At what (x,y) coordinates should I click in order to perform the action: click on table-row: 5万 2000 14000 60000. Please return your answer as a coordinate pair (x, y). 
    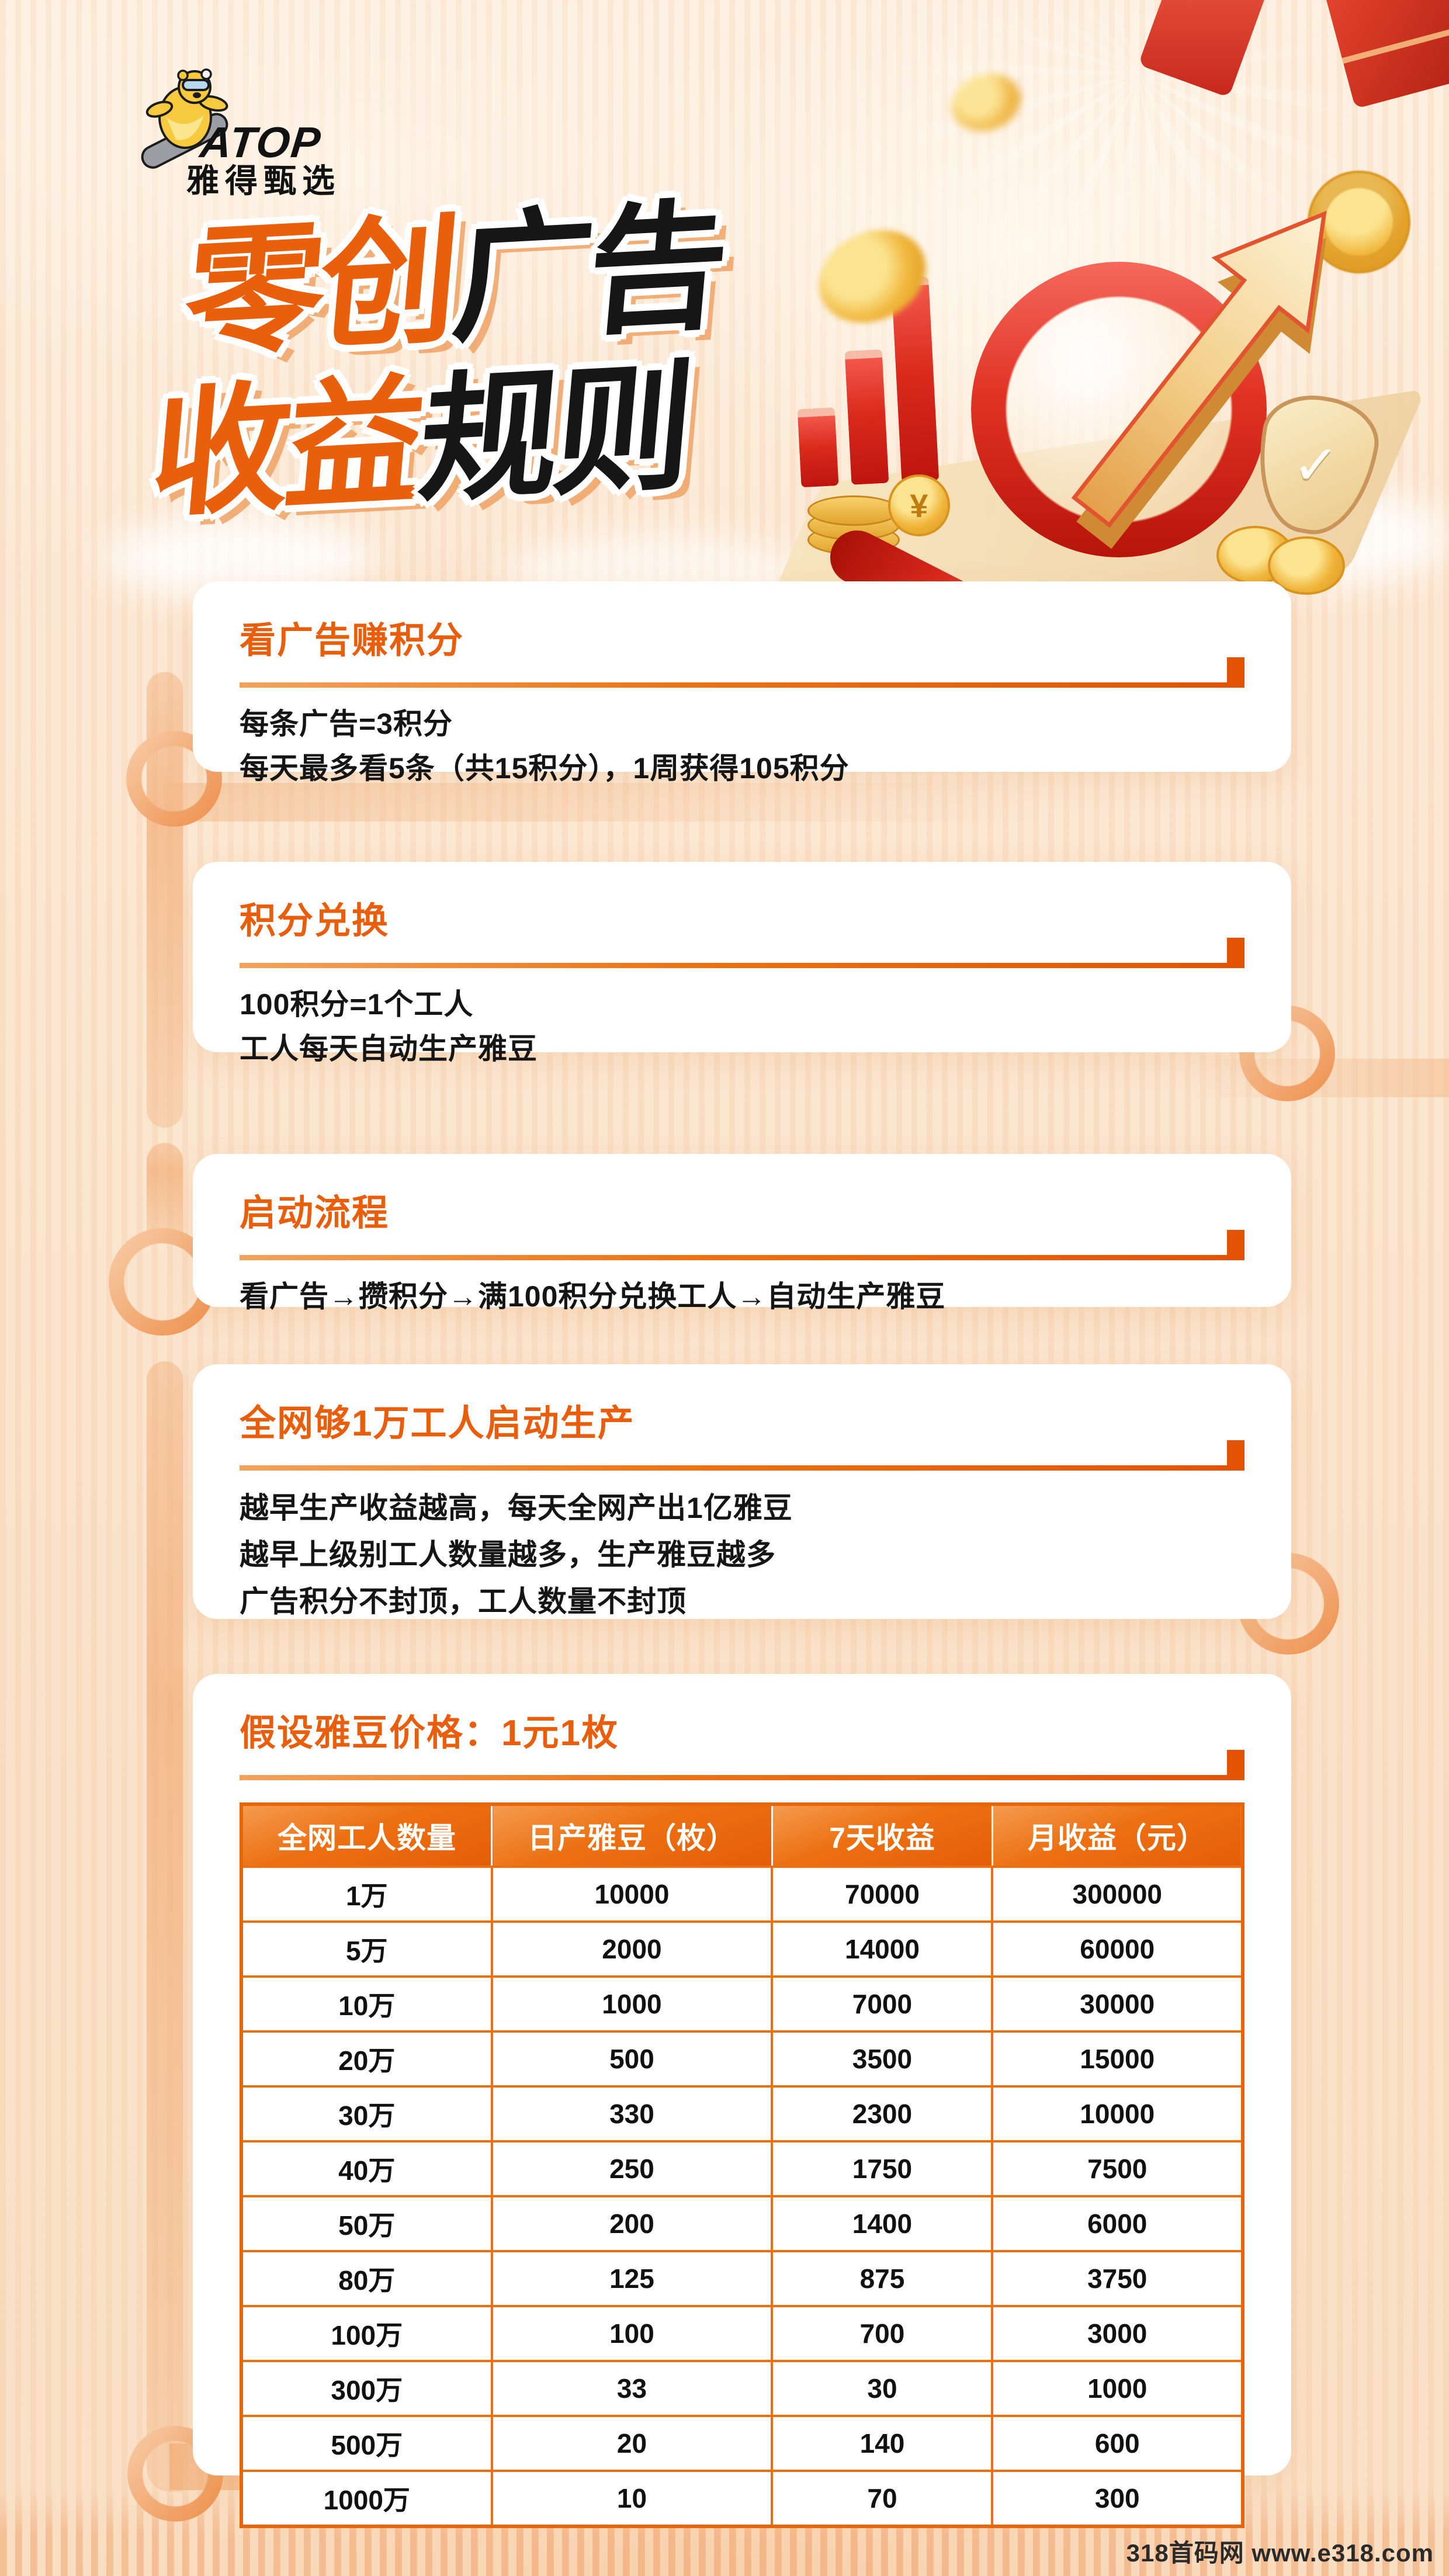
    Looking at the image, I should click on (742, 1949).